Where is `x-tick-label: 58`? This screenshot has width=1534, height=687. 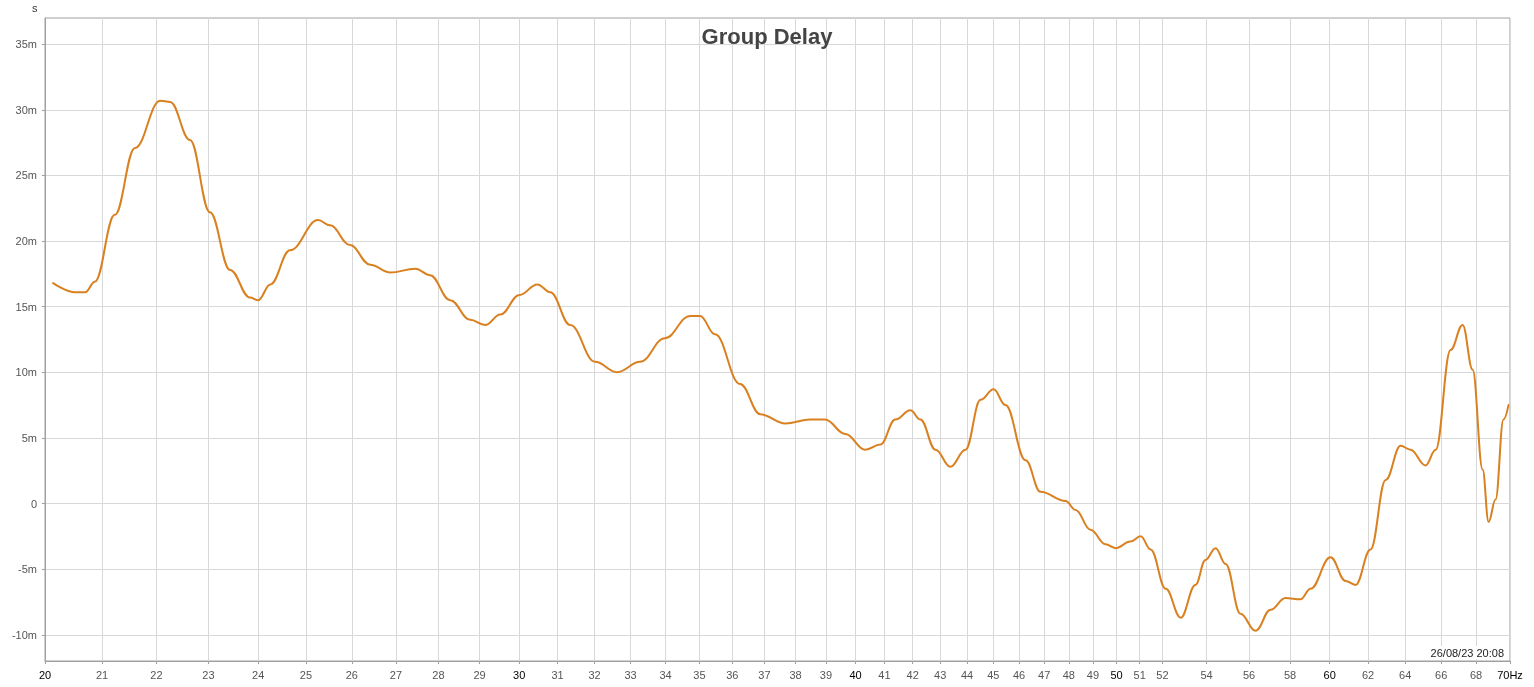 x-tick-label: 58 is located at coordinates (1290, 674).